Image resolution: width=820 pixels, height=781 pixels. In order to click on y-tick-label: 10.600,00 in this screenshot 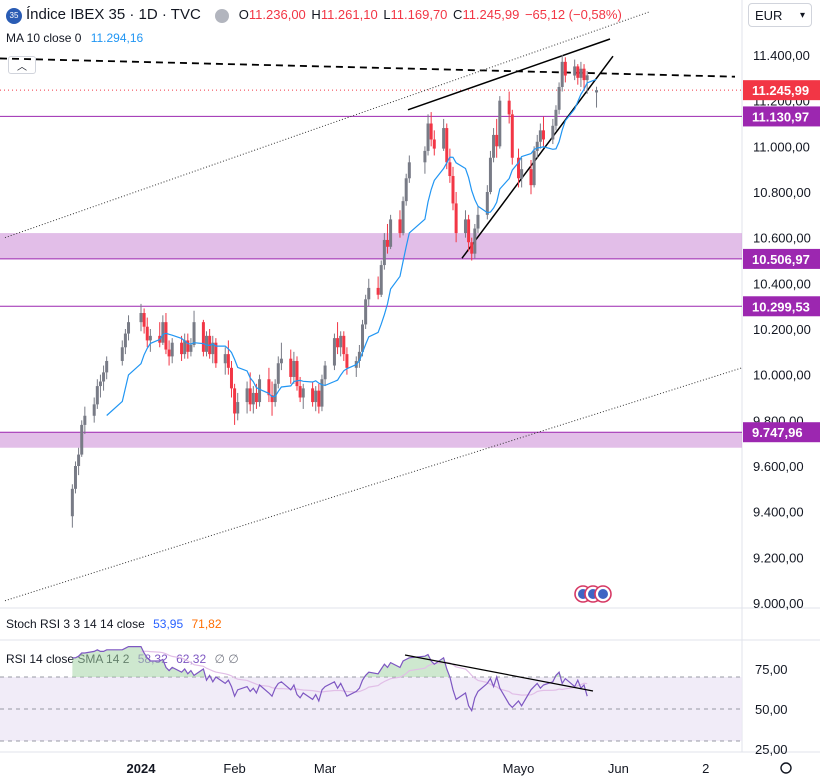, I will do `click(782, 238)`.